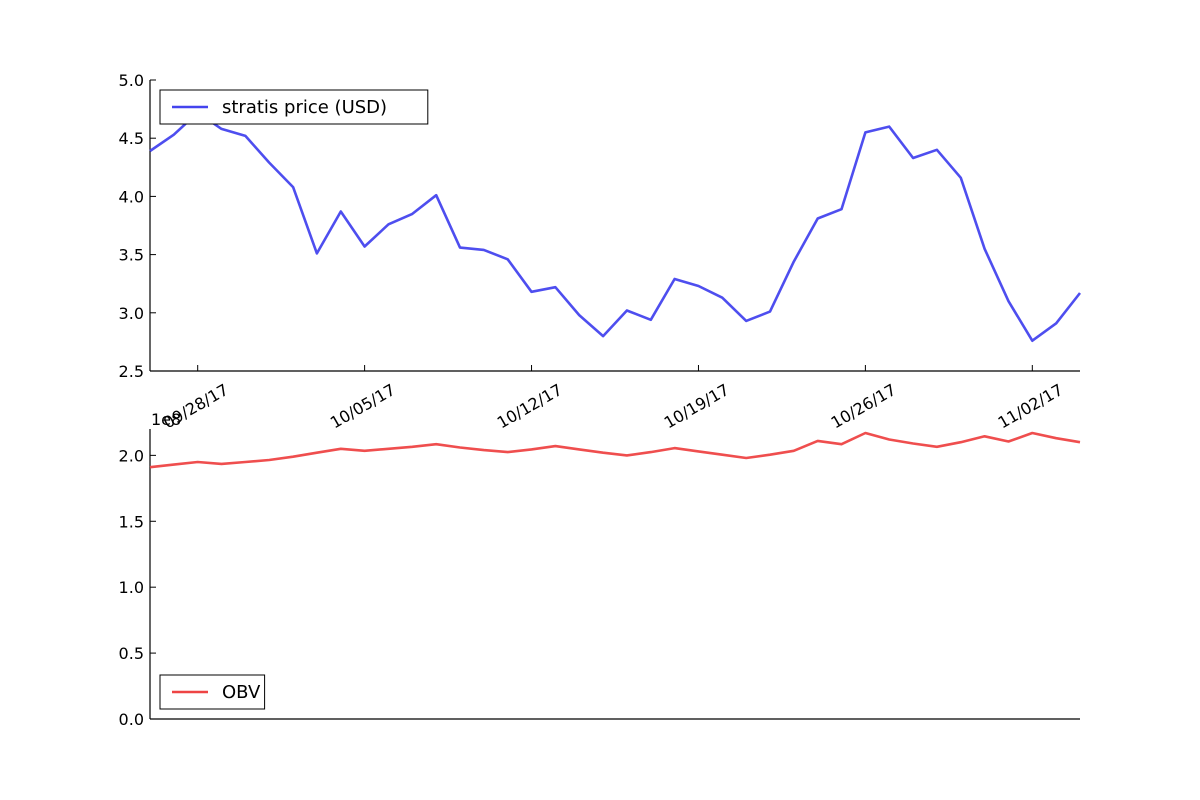  I want to click on y-tick-label: 1.5, so click(131, 521).